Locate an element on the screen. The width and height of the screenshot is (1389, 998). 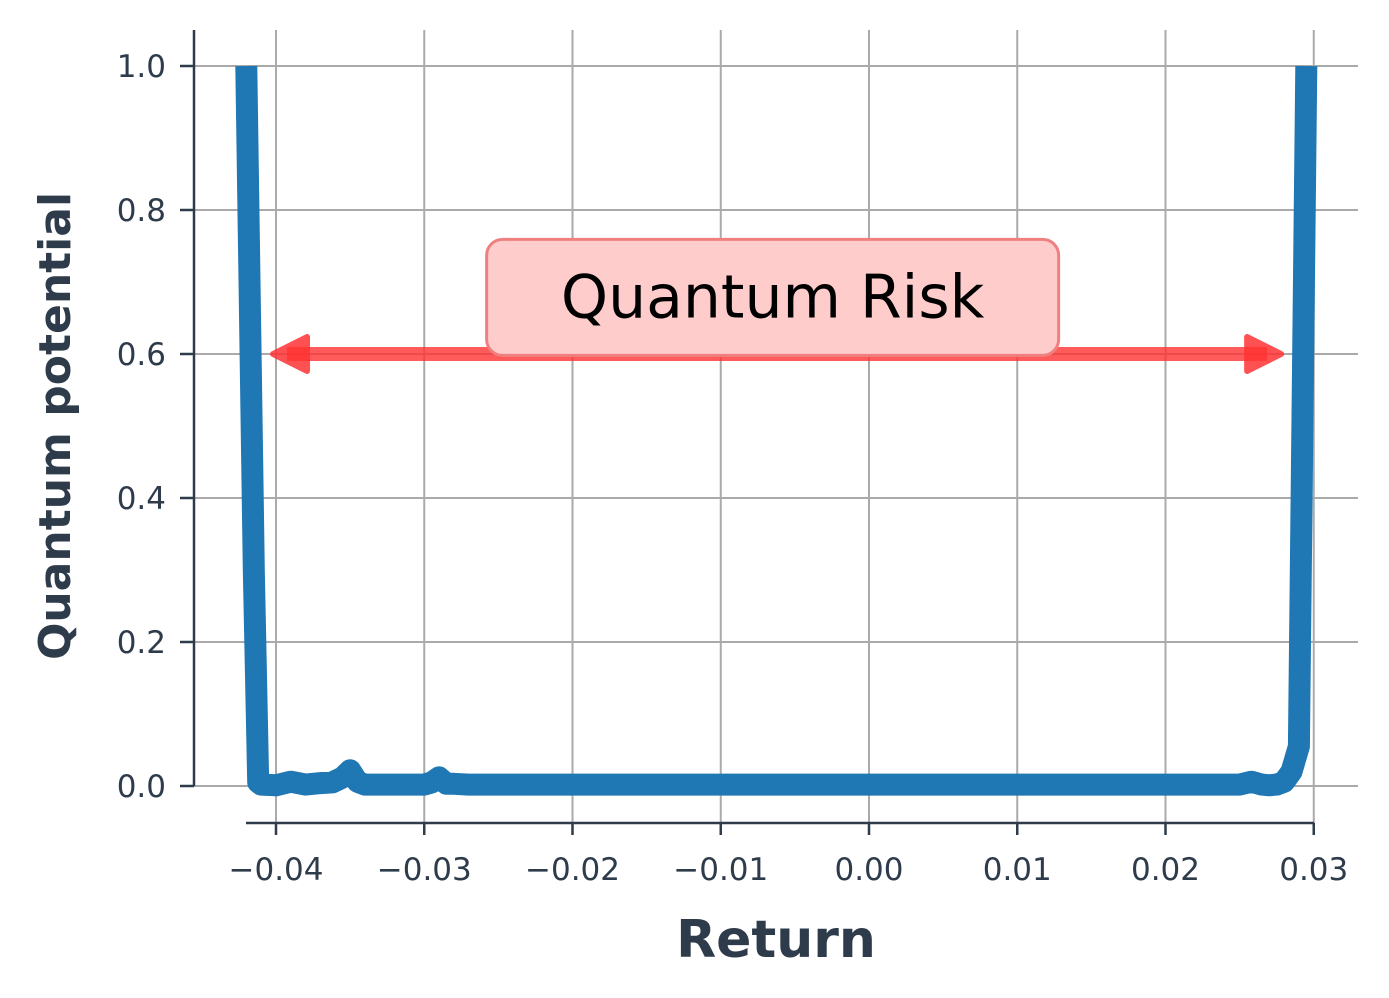
y-ticks: 0.0 0.2 0.4 0.6 0.8 1.0 is located at coordinates (155, 427).